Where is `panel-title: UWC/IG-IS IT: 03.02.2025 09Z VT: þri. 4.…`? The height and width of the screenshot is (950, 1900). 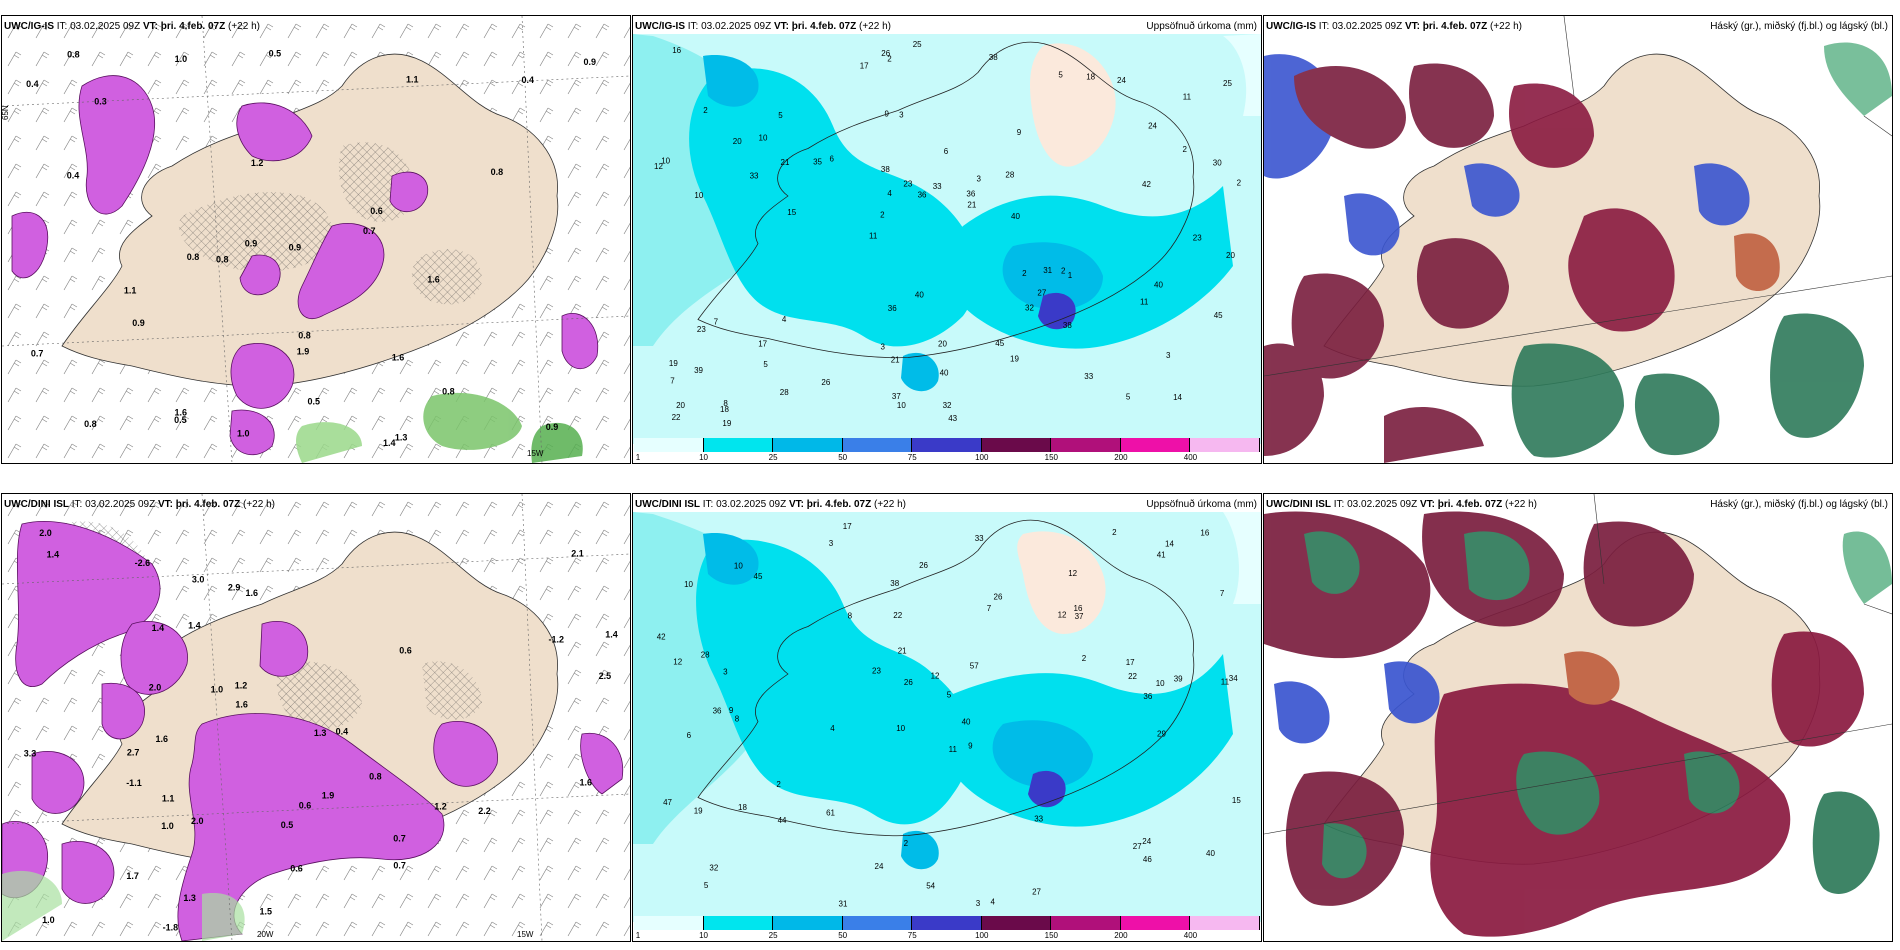
panel-title: UWC/IG-IS IT: 03.02.2025 09Z VT: þri. 4.… is located at coordinates (132, 26).